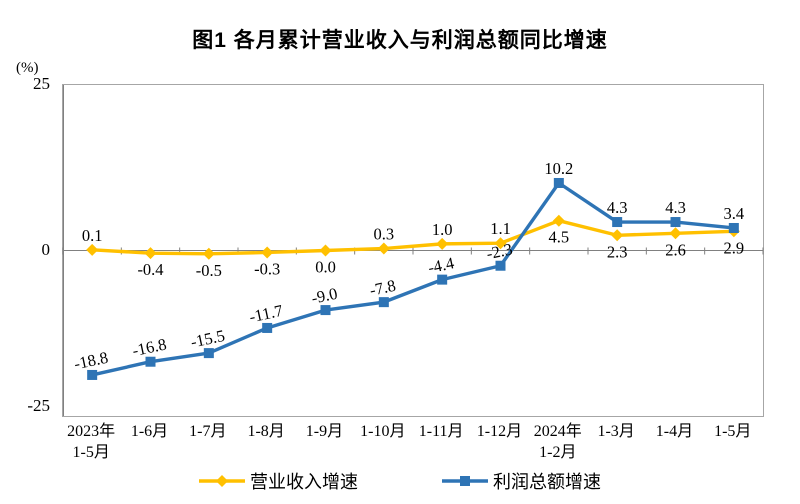 Image resolution: width=800 pixels, height=504 pixels. What do you see at coordinates (208, 431) in the screenshot?
I see `x-tick-label: 1-7月` at bounding box center [208, 431].